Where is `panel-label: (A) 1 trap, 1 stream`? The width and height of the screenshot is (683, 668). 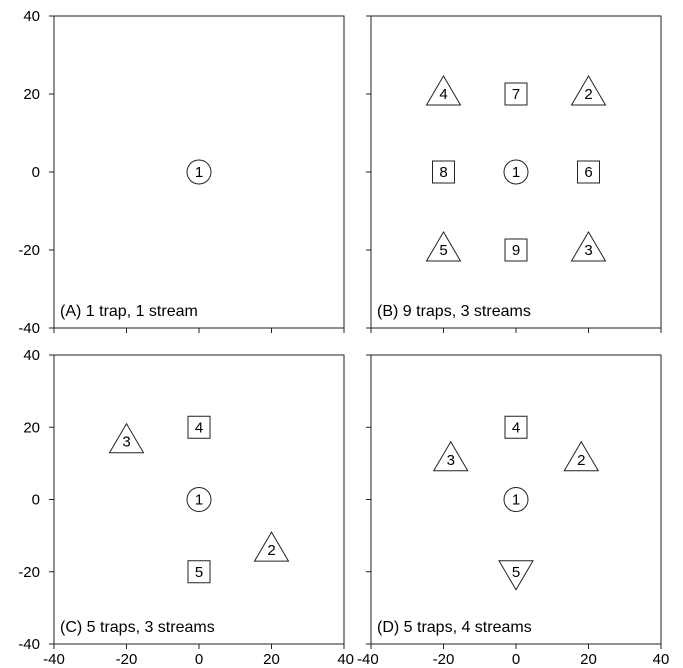
panel-label: (A) 1 trap, 1 stream is located at coordinates (129, 311).